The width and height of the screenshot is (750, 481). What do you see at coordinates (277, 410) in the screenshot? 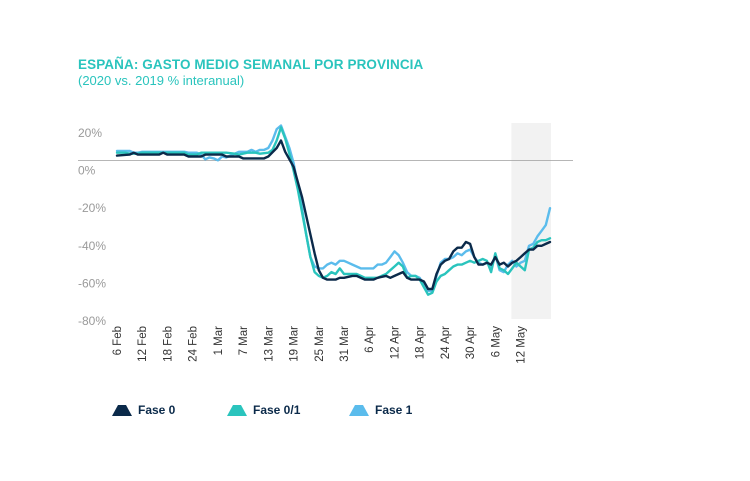
I see `legend-label-fase-0-1: Fase 0/1` at bounding box center [277, 410].